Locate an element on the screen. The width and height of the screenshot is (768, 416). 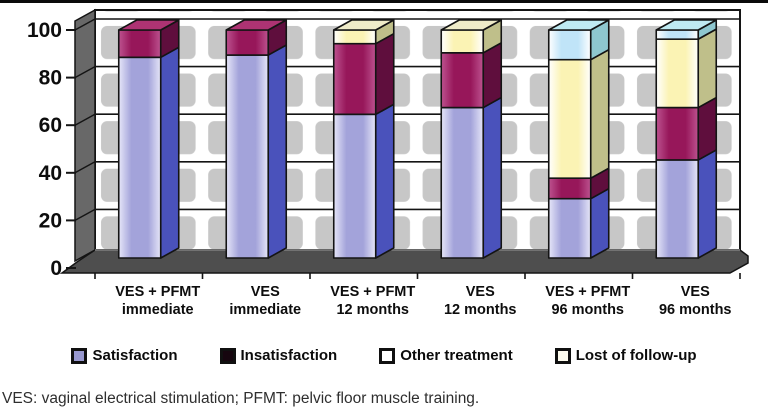
legend-item-insatisfaction: Insatisfaction is located at coordinates (278, 355).